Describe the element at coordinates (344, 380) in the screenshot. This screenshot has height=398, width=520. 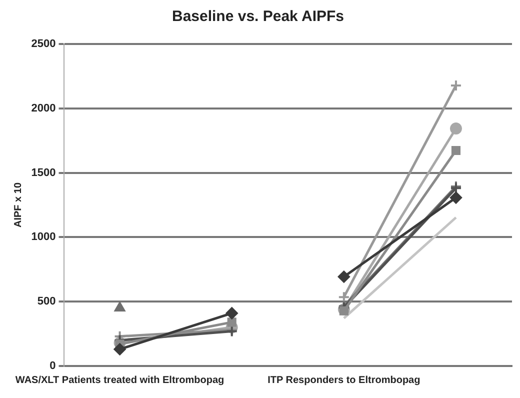
I see `x-tick-label: ITP Responders to Eltrombopag` at that location.